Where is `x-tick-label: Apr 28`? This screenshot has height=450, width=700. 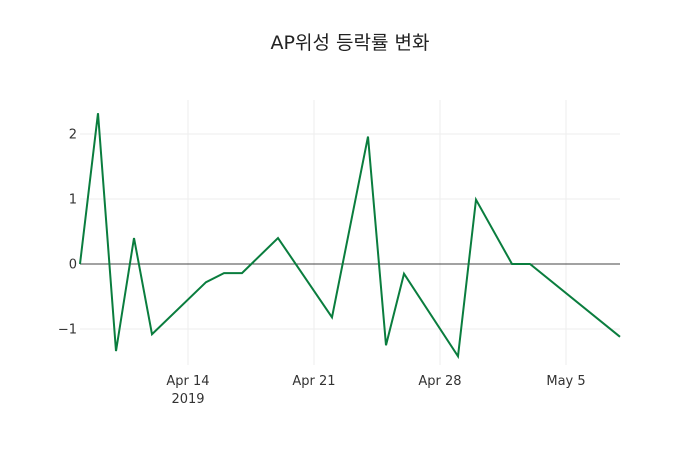
x-tick-label: Apr 28 is located at coordinates (439, 381).